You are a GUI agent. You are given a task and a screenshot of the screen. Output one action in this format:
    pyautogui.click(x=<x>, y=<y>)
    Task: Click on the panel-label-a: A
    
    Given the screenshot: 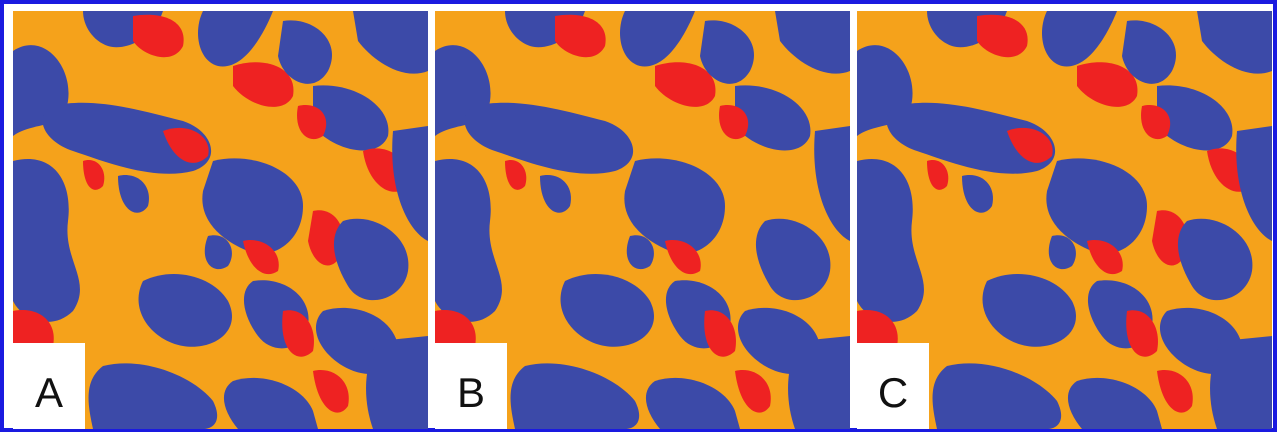 What is the action you would take?
    pyautogui.click(x=48, y=392)
    